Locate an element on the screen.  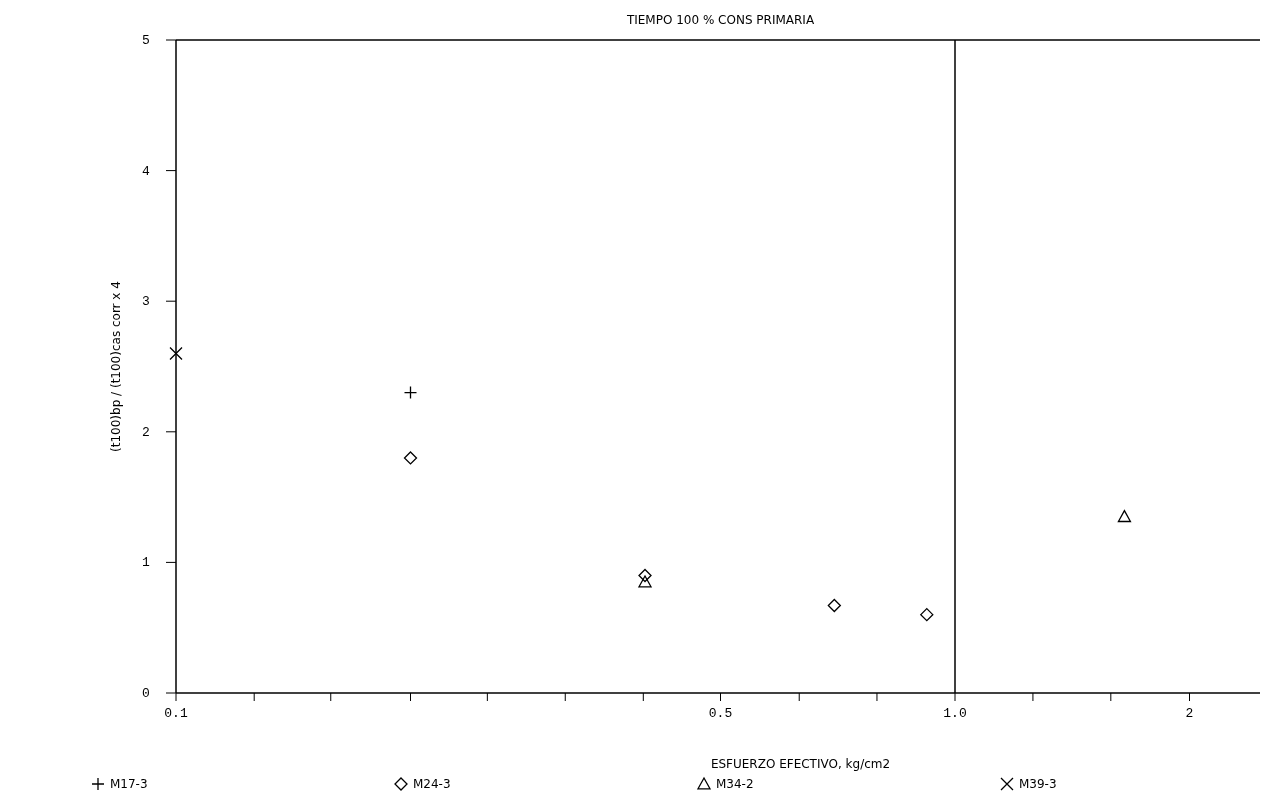
y-tick-label: 0 is located at coordinates (146, 693).